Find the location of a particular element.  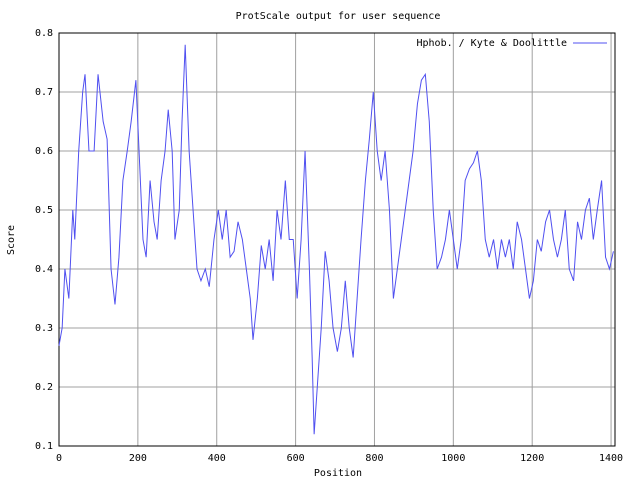

y-tick-label: 0.8 is located at coordinates (44, 33).